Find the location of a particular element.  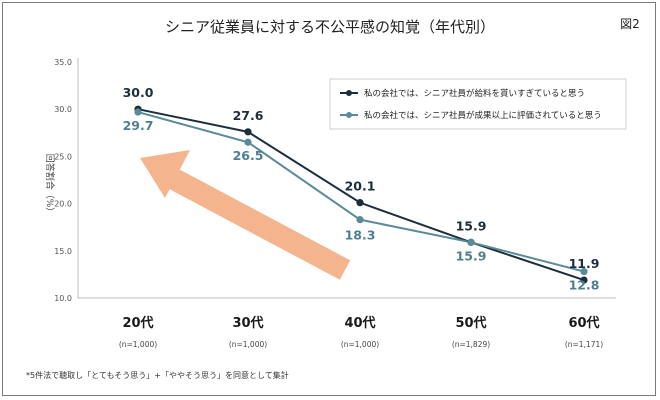

data-label-s2: 15.9 is located at coordinates (471, 255).